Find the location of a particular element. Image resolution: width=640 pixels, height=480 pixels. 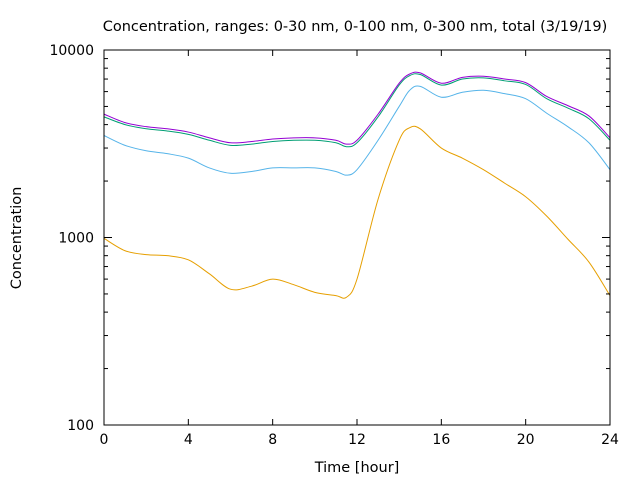

y-axis-label: Concentration is located at coordinates (17, 238).